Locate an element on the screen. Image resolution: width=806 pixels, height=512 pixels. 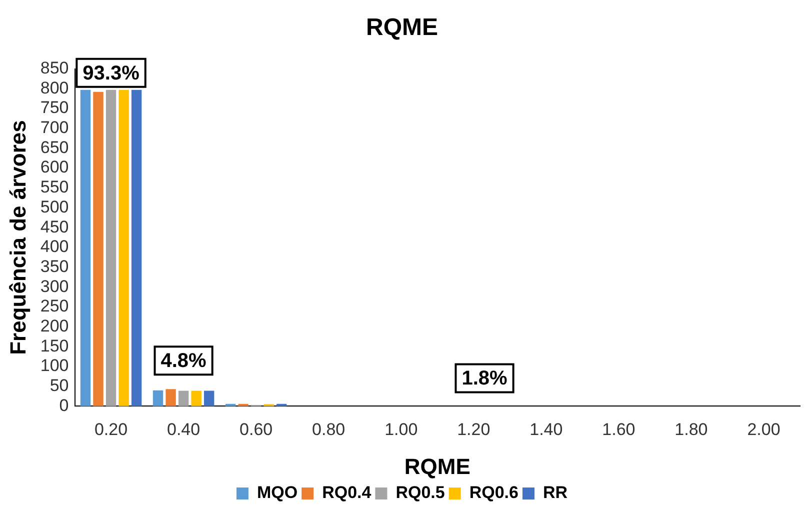
y-tick-label: 300 is located at coordinates (54, 286).